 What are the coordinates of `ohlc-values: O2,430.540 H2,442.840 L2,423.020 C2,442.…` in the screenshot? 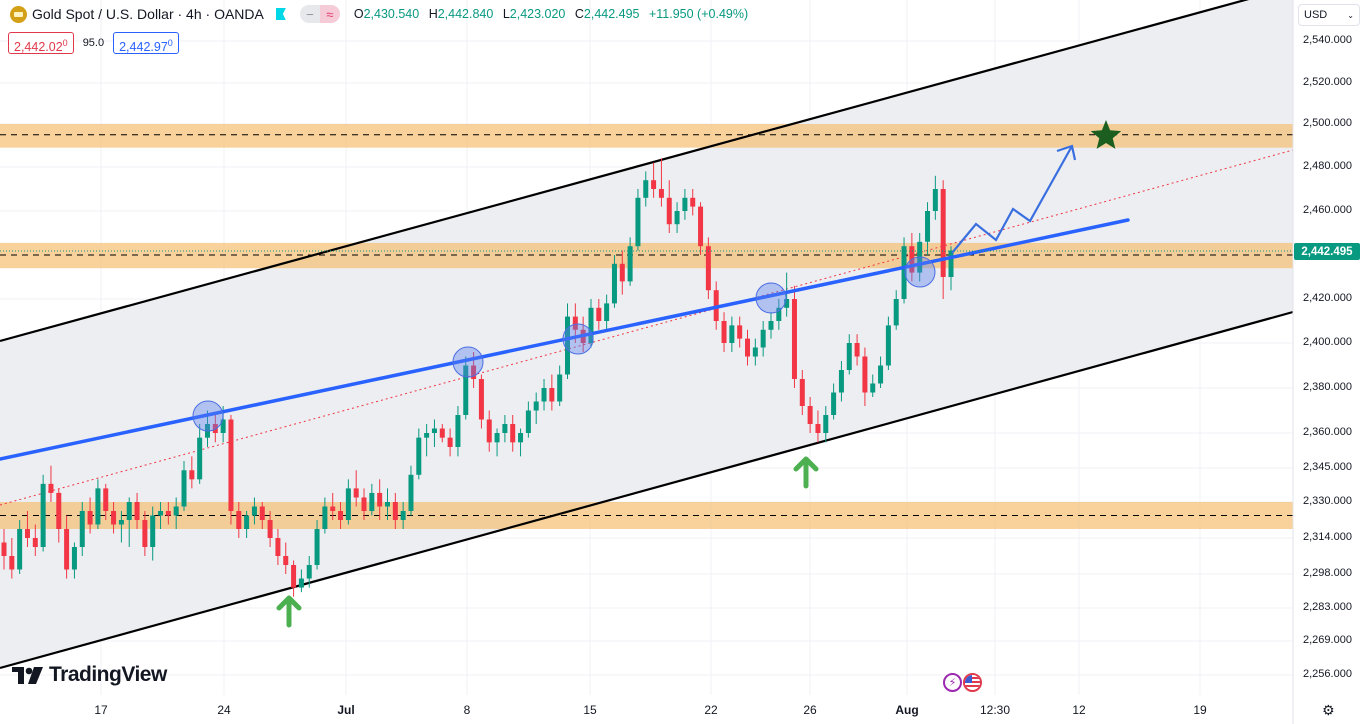 It's located at (551, 14).